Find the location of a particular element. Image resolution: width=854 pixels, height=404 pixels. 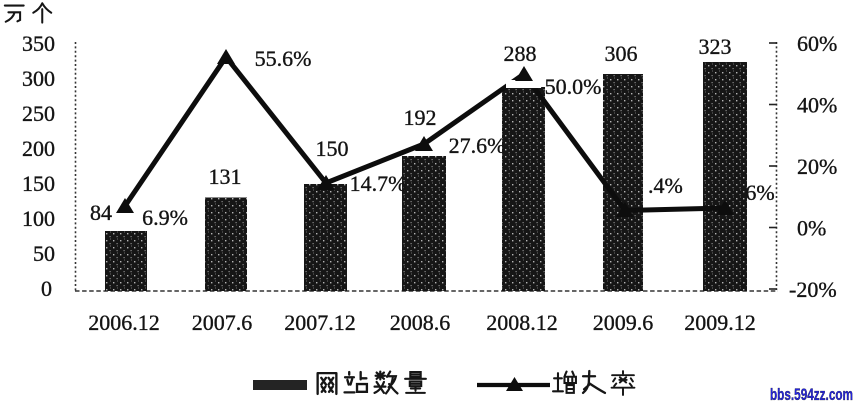

svg-text: 288 is located at coordinates (520, 53).